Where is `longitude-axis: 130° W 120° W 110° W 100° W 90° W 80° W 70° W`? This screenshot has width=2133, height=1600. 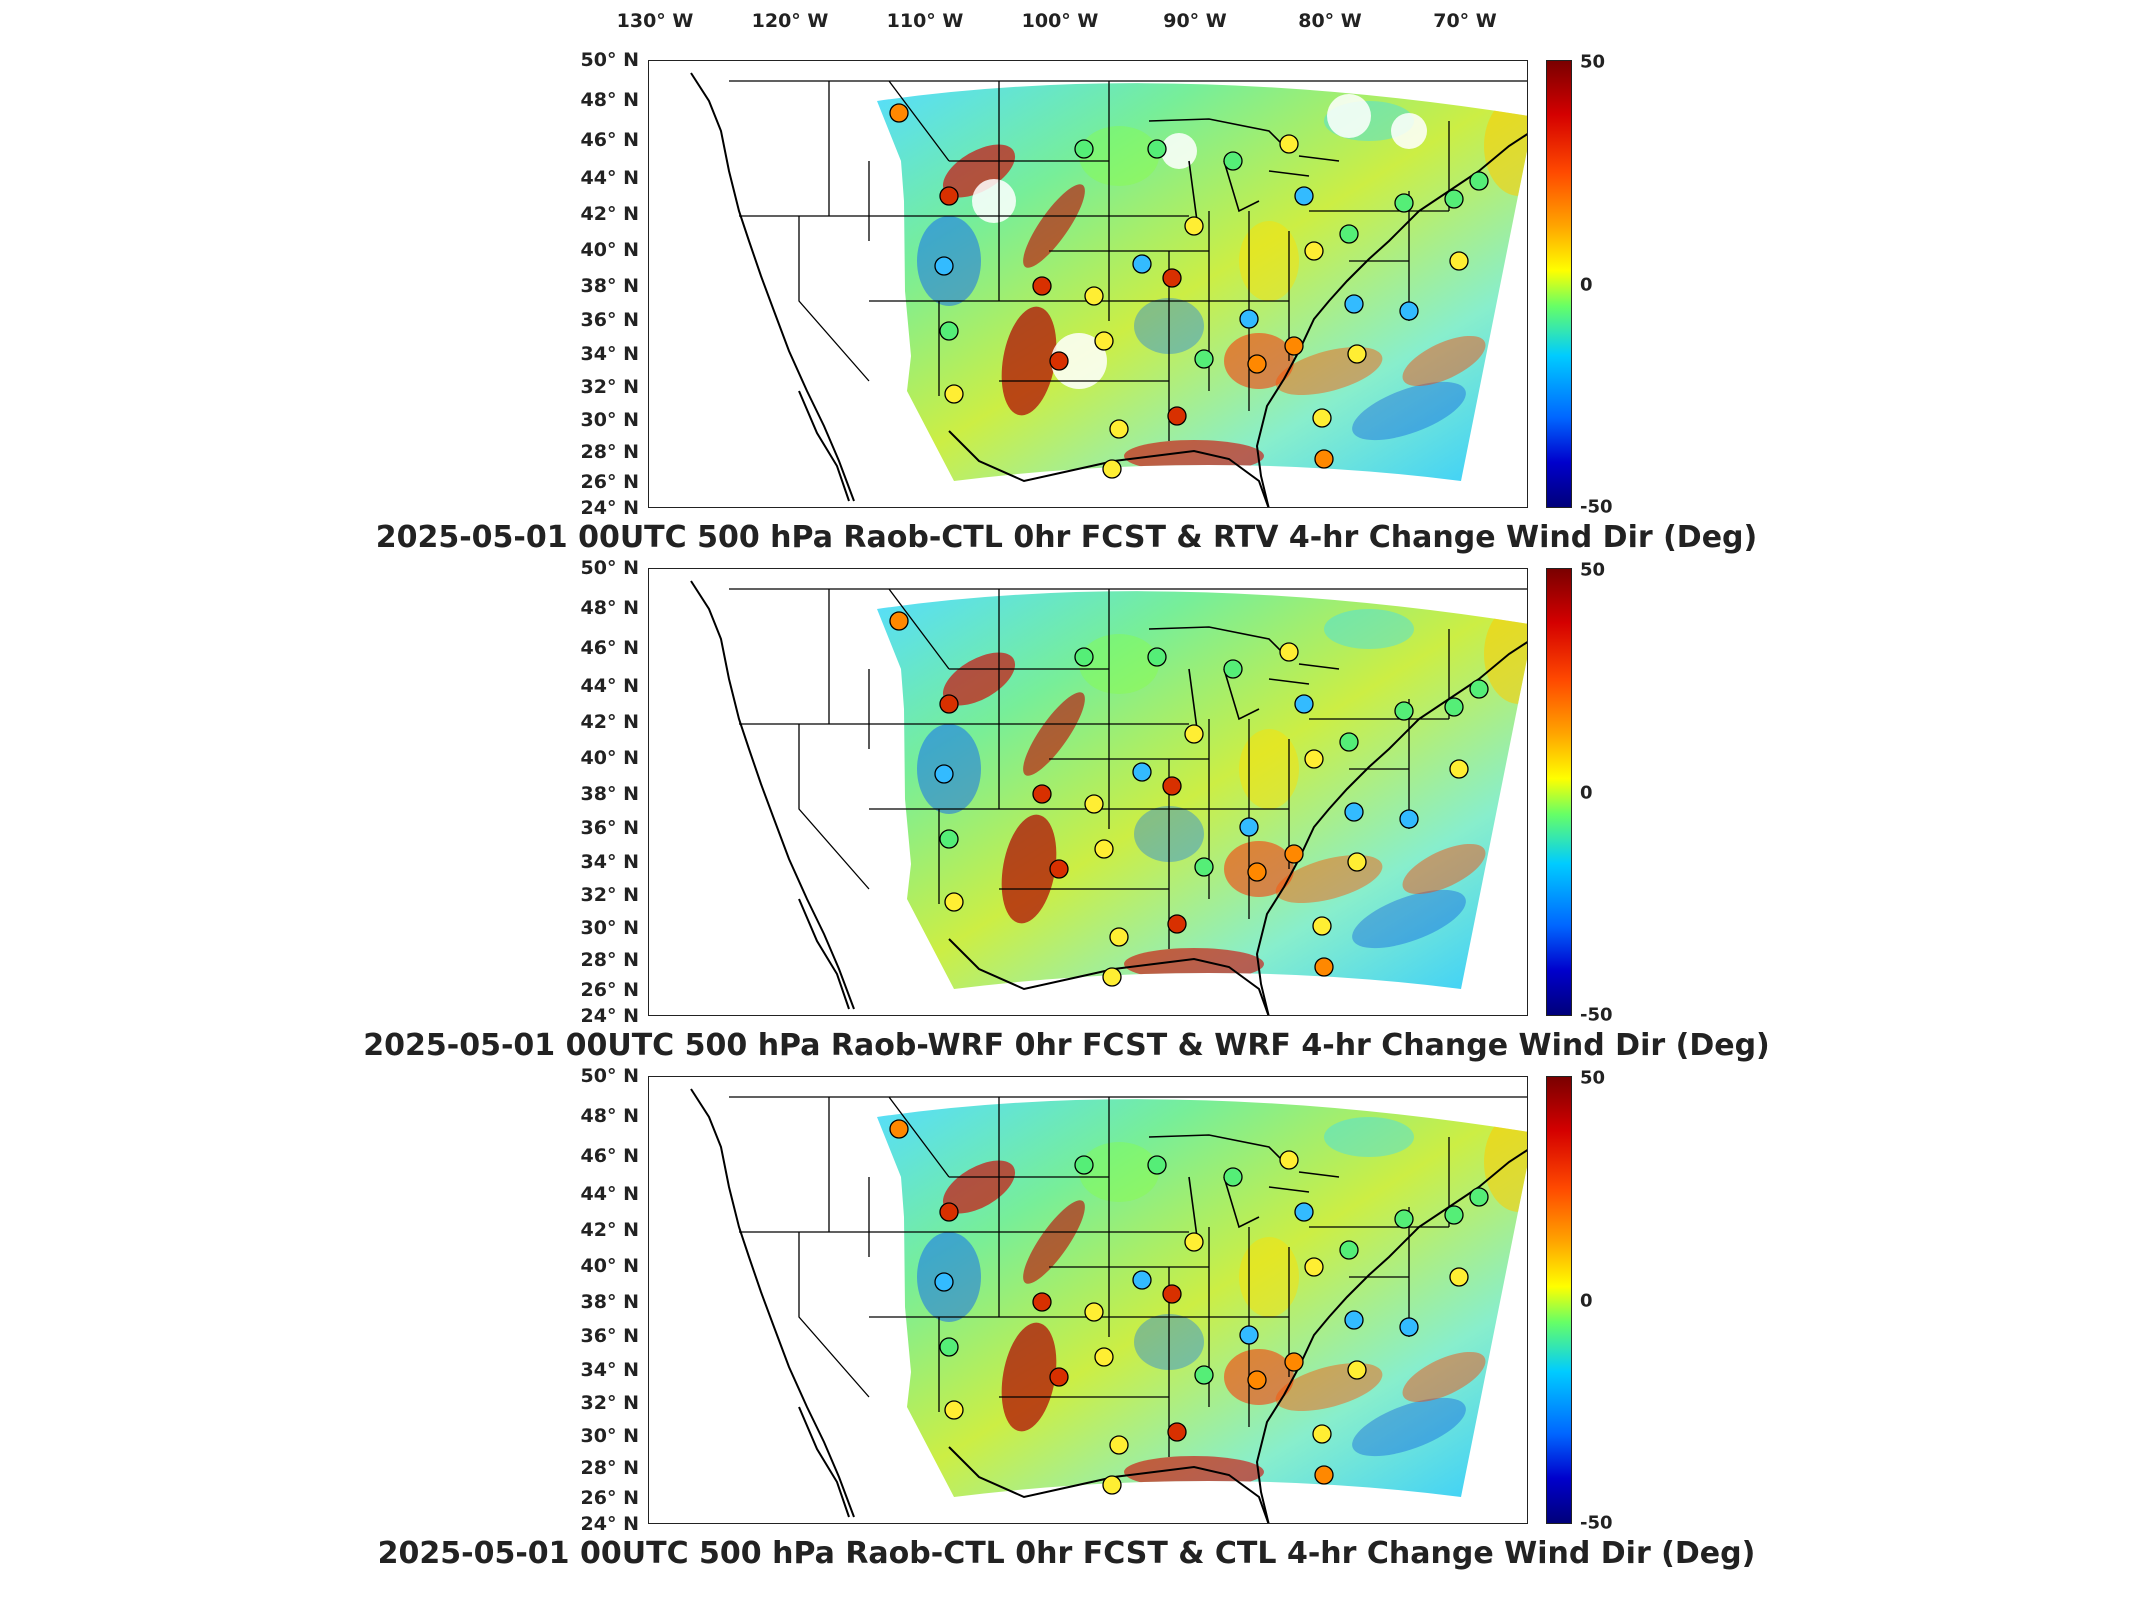 longitude-axis: 130° W 120° W 110° W 100° W 90° W 80° W 70° W is located at coordinates (1066, 20).